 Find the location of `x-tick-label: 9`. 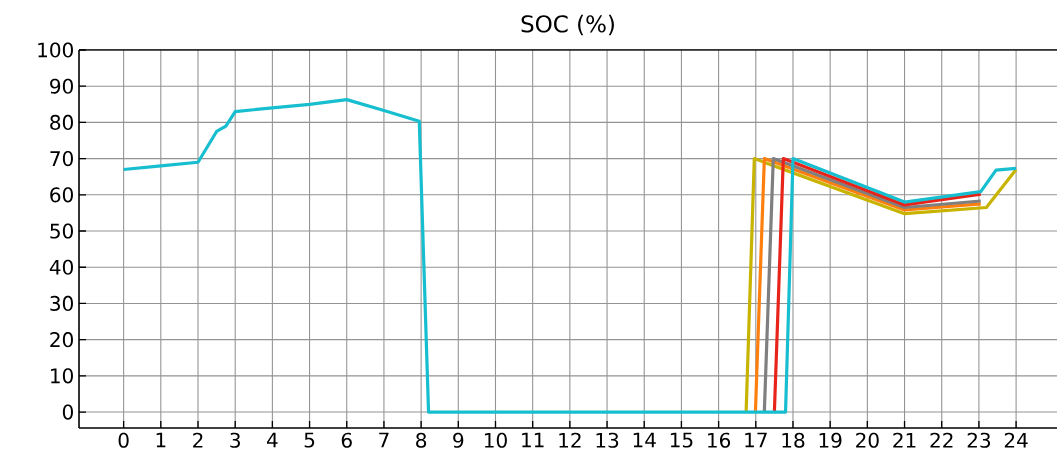

x-tick-label: 9 is located at coordinates (458, 440).